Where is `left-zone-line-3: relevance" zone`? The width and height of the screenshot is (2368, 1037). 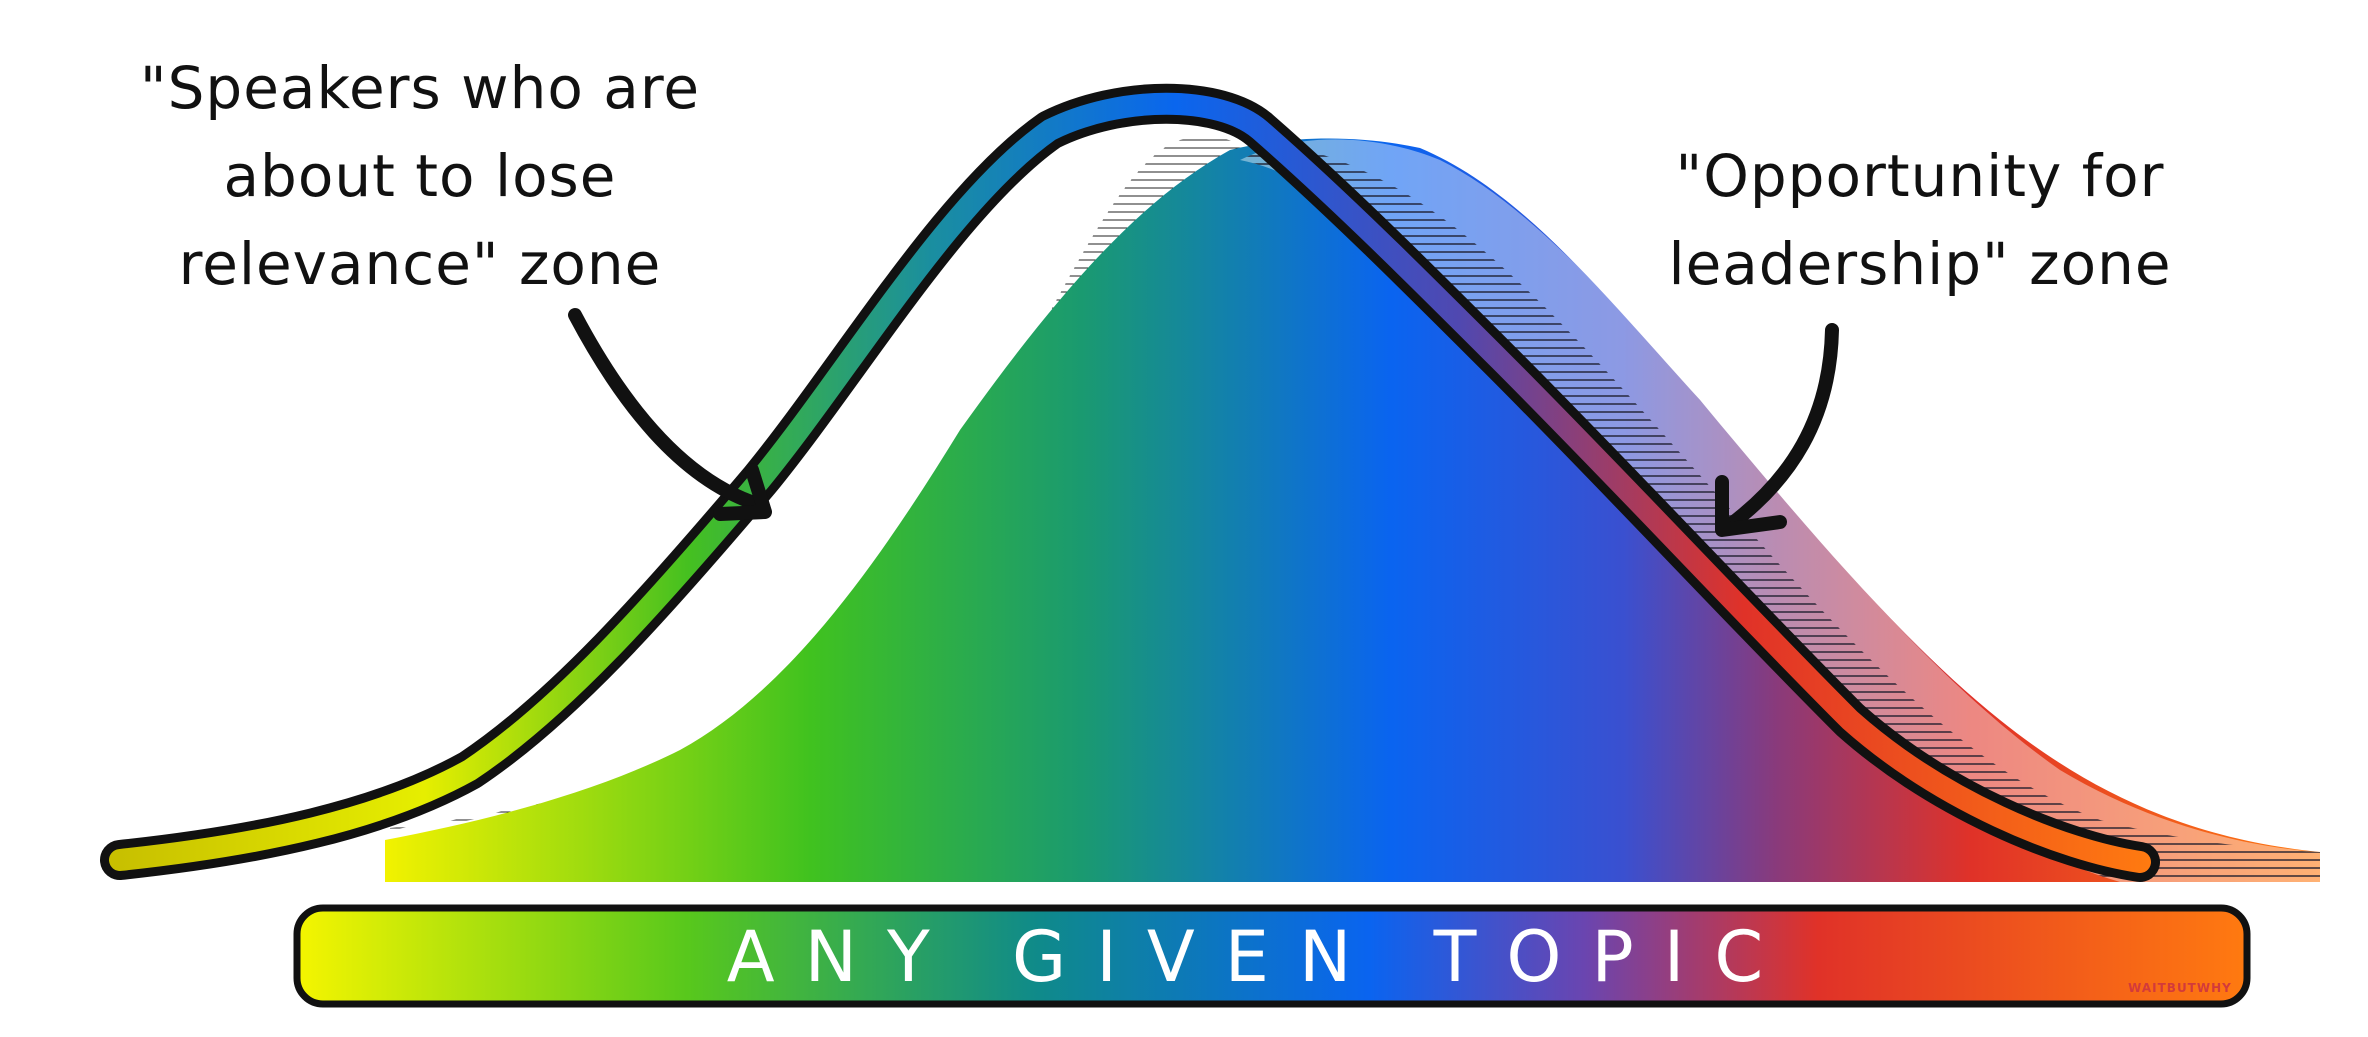 left-zone-line-3: relevance" zone is located at coordinates (420, 264).